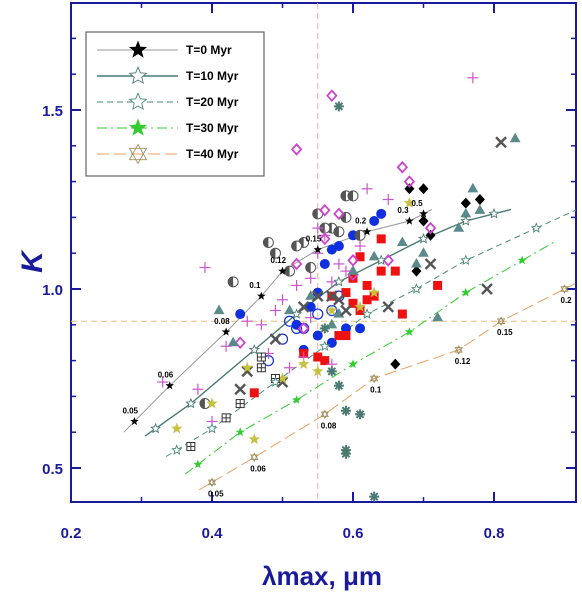 The height and width of the screenshot is (595, 582). Describe the element at coordinates (353, 533) in the screenshot. I see `x-tick-label: 0.6` at that location.